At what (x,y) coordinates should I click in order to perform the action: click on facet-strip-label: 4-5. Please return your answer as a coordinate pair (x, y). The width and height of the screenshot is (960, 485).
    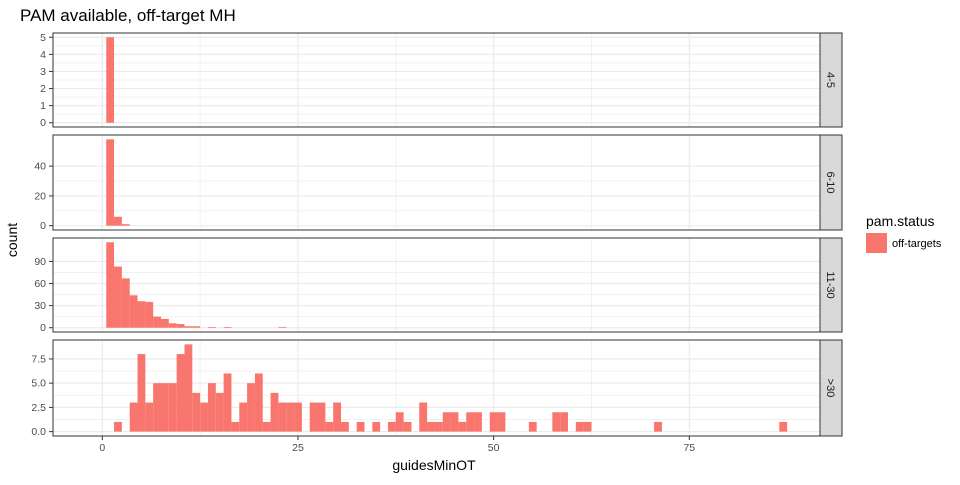
    Looking at the image, I should click on (830, 80).